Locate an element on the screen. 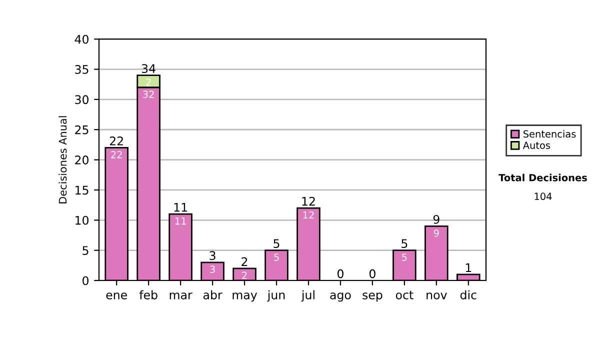  y-tick-label: 10 is located at coordinates (82, 220).